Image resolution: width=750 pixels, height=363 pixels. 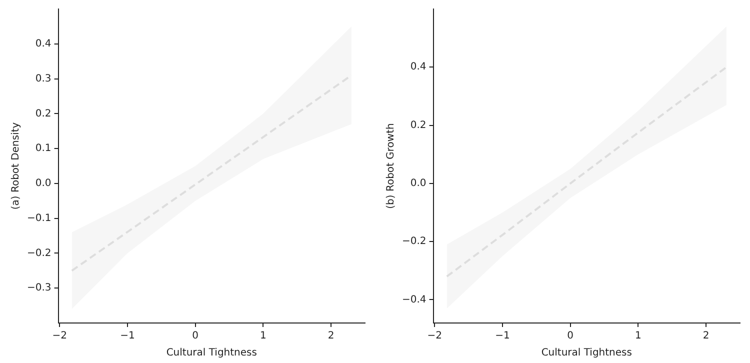 What do you see at coordinates (391, 166) in the screenshot?
I see `y-axis-title: (b) Robot Growth` at bounding box center [391, 166].